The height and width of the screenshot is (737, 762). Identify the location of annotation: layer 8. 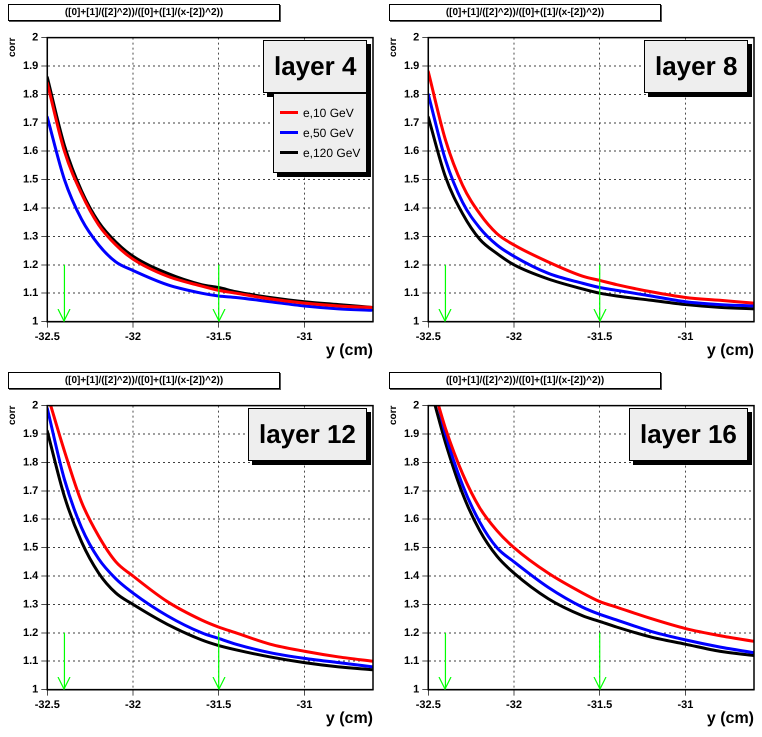
(696, 66).